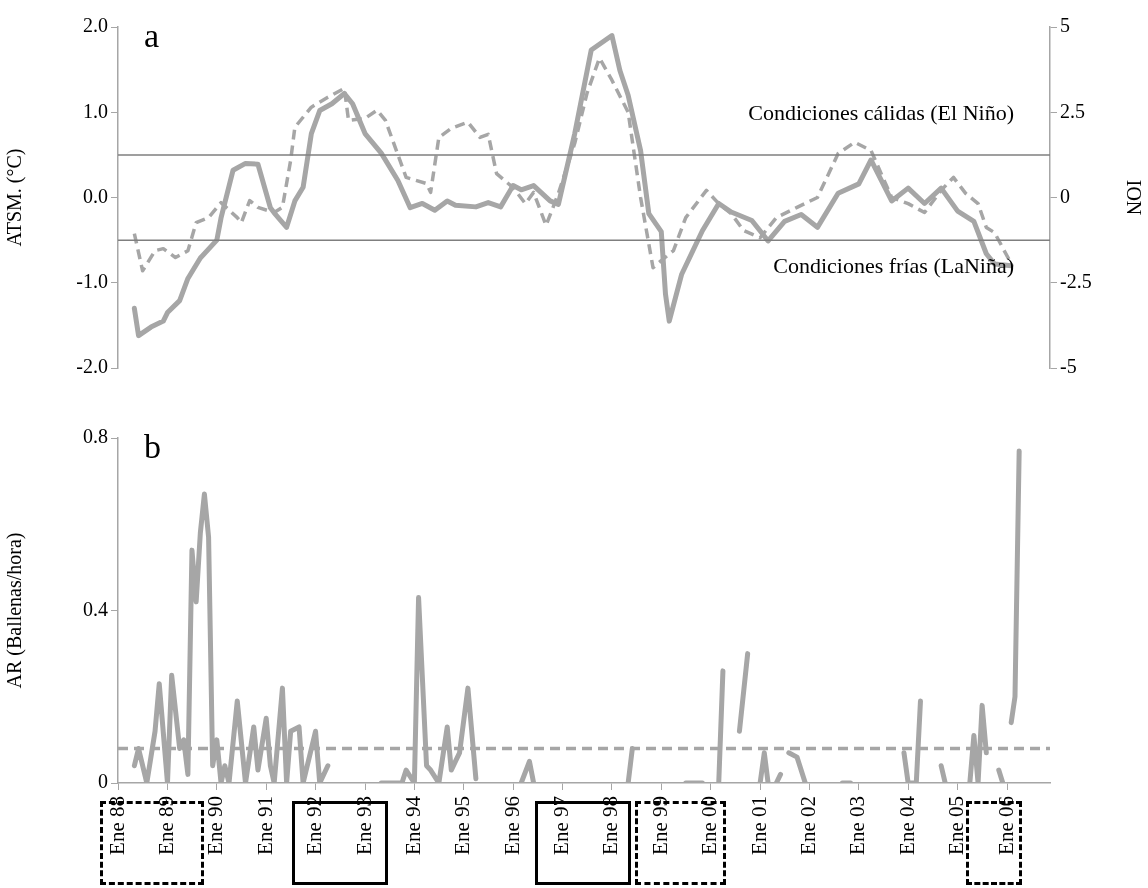 This screenshot has width=1148, height=888. What do you see at coordinates (1068, 366) in the screenshot?
I see `y2-tick-label: -5` at bounding box center [1068, 366].